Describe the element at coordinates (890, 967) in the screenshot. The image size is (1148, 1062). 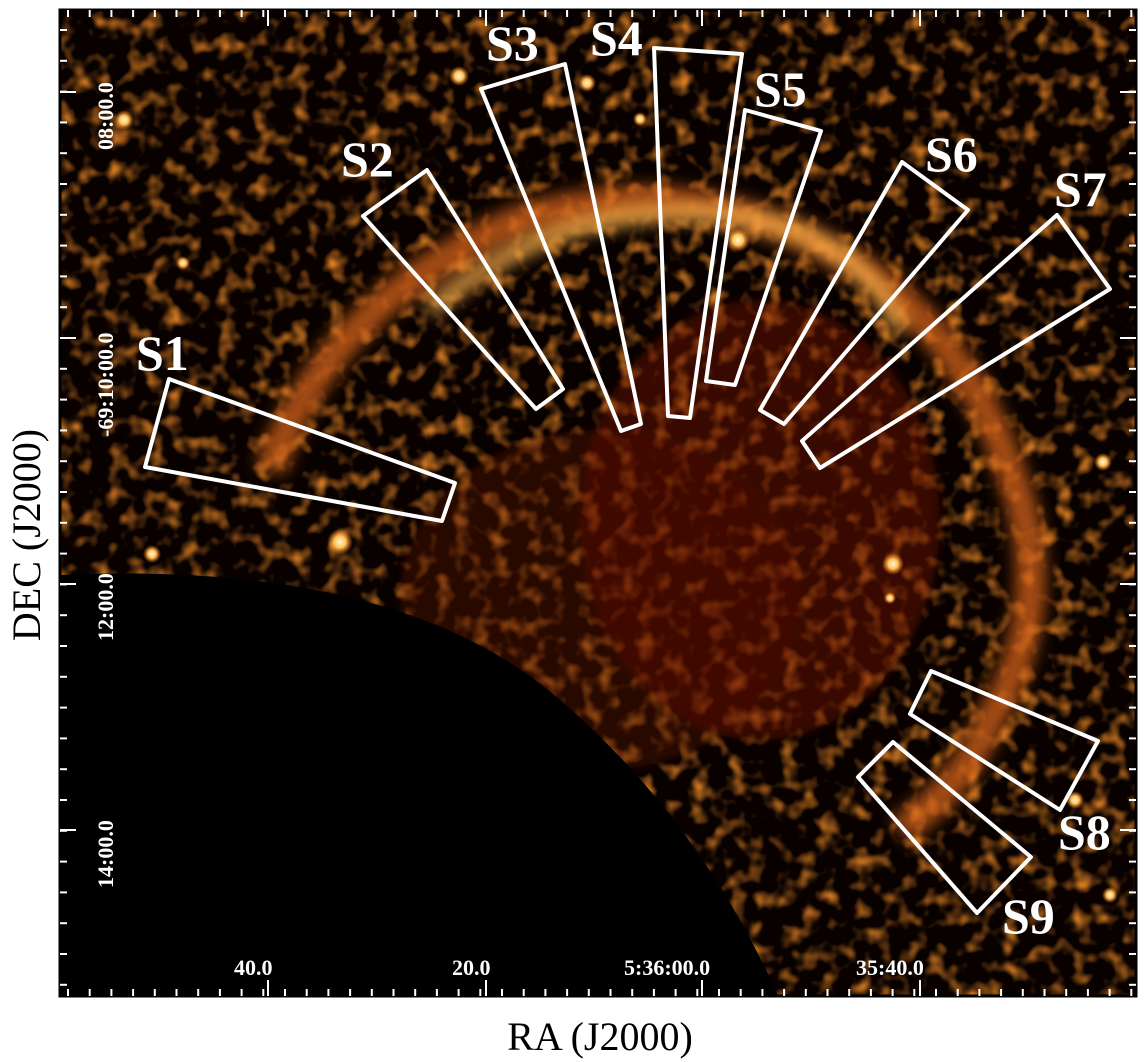
I see `ra-tick-label: 35:40.0` at that location.